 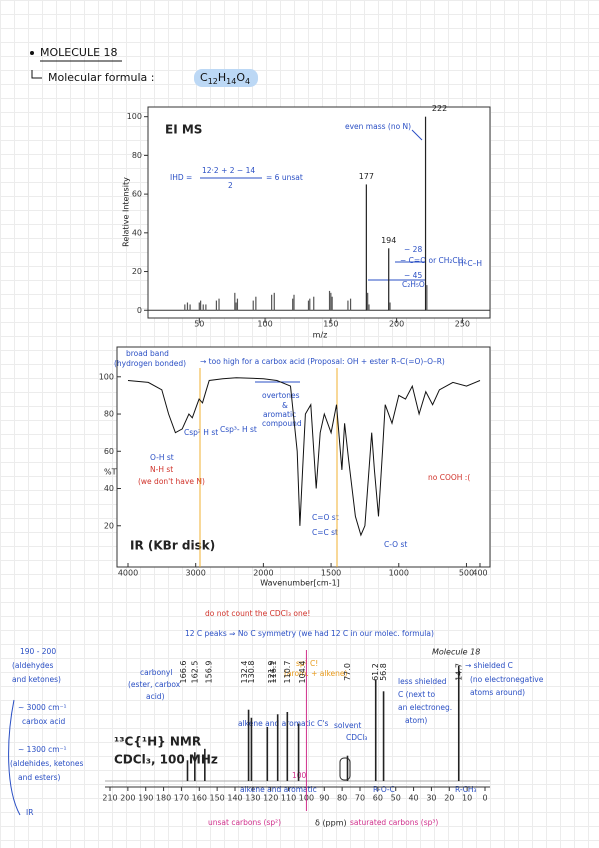 What do you see at coordinates (39, 777) in the screenshot?
I see `margin-note: and esters)` at bounding box center [39, 777].